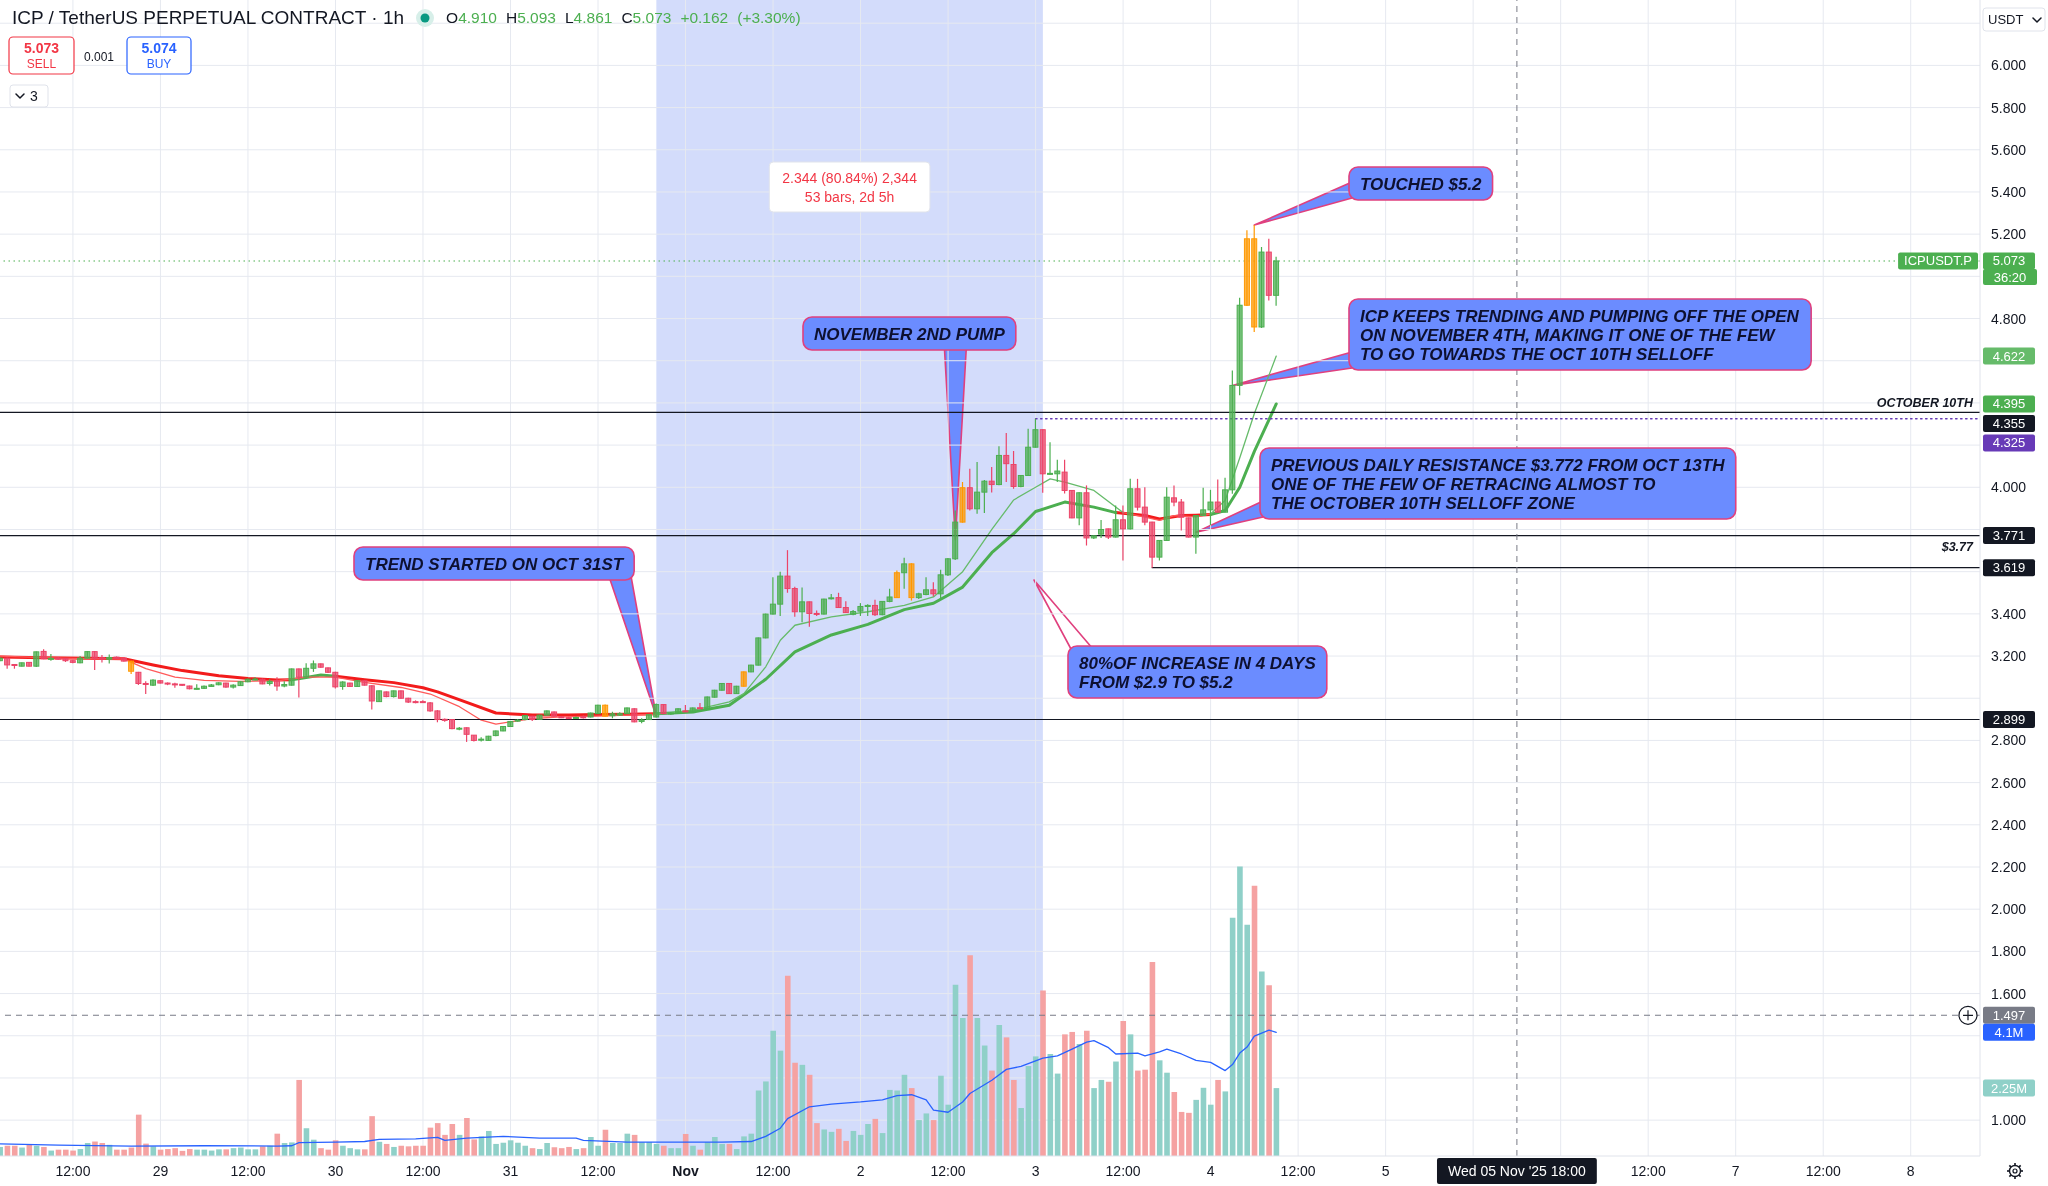  Describe the element at coordinates (2009, 613) in the screenshot. I see `y-tick-label: 3.400` at that location.